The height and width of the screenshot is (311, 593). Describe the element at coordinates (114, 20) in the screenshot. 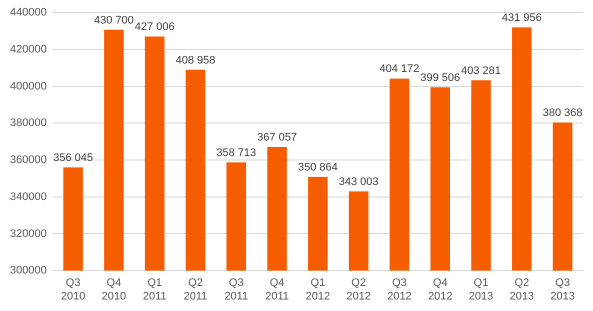

I see `data-label: 430 700` at that location.